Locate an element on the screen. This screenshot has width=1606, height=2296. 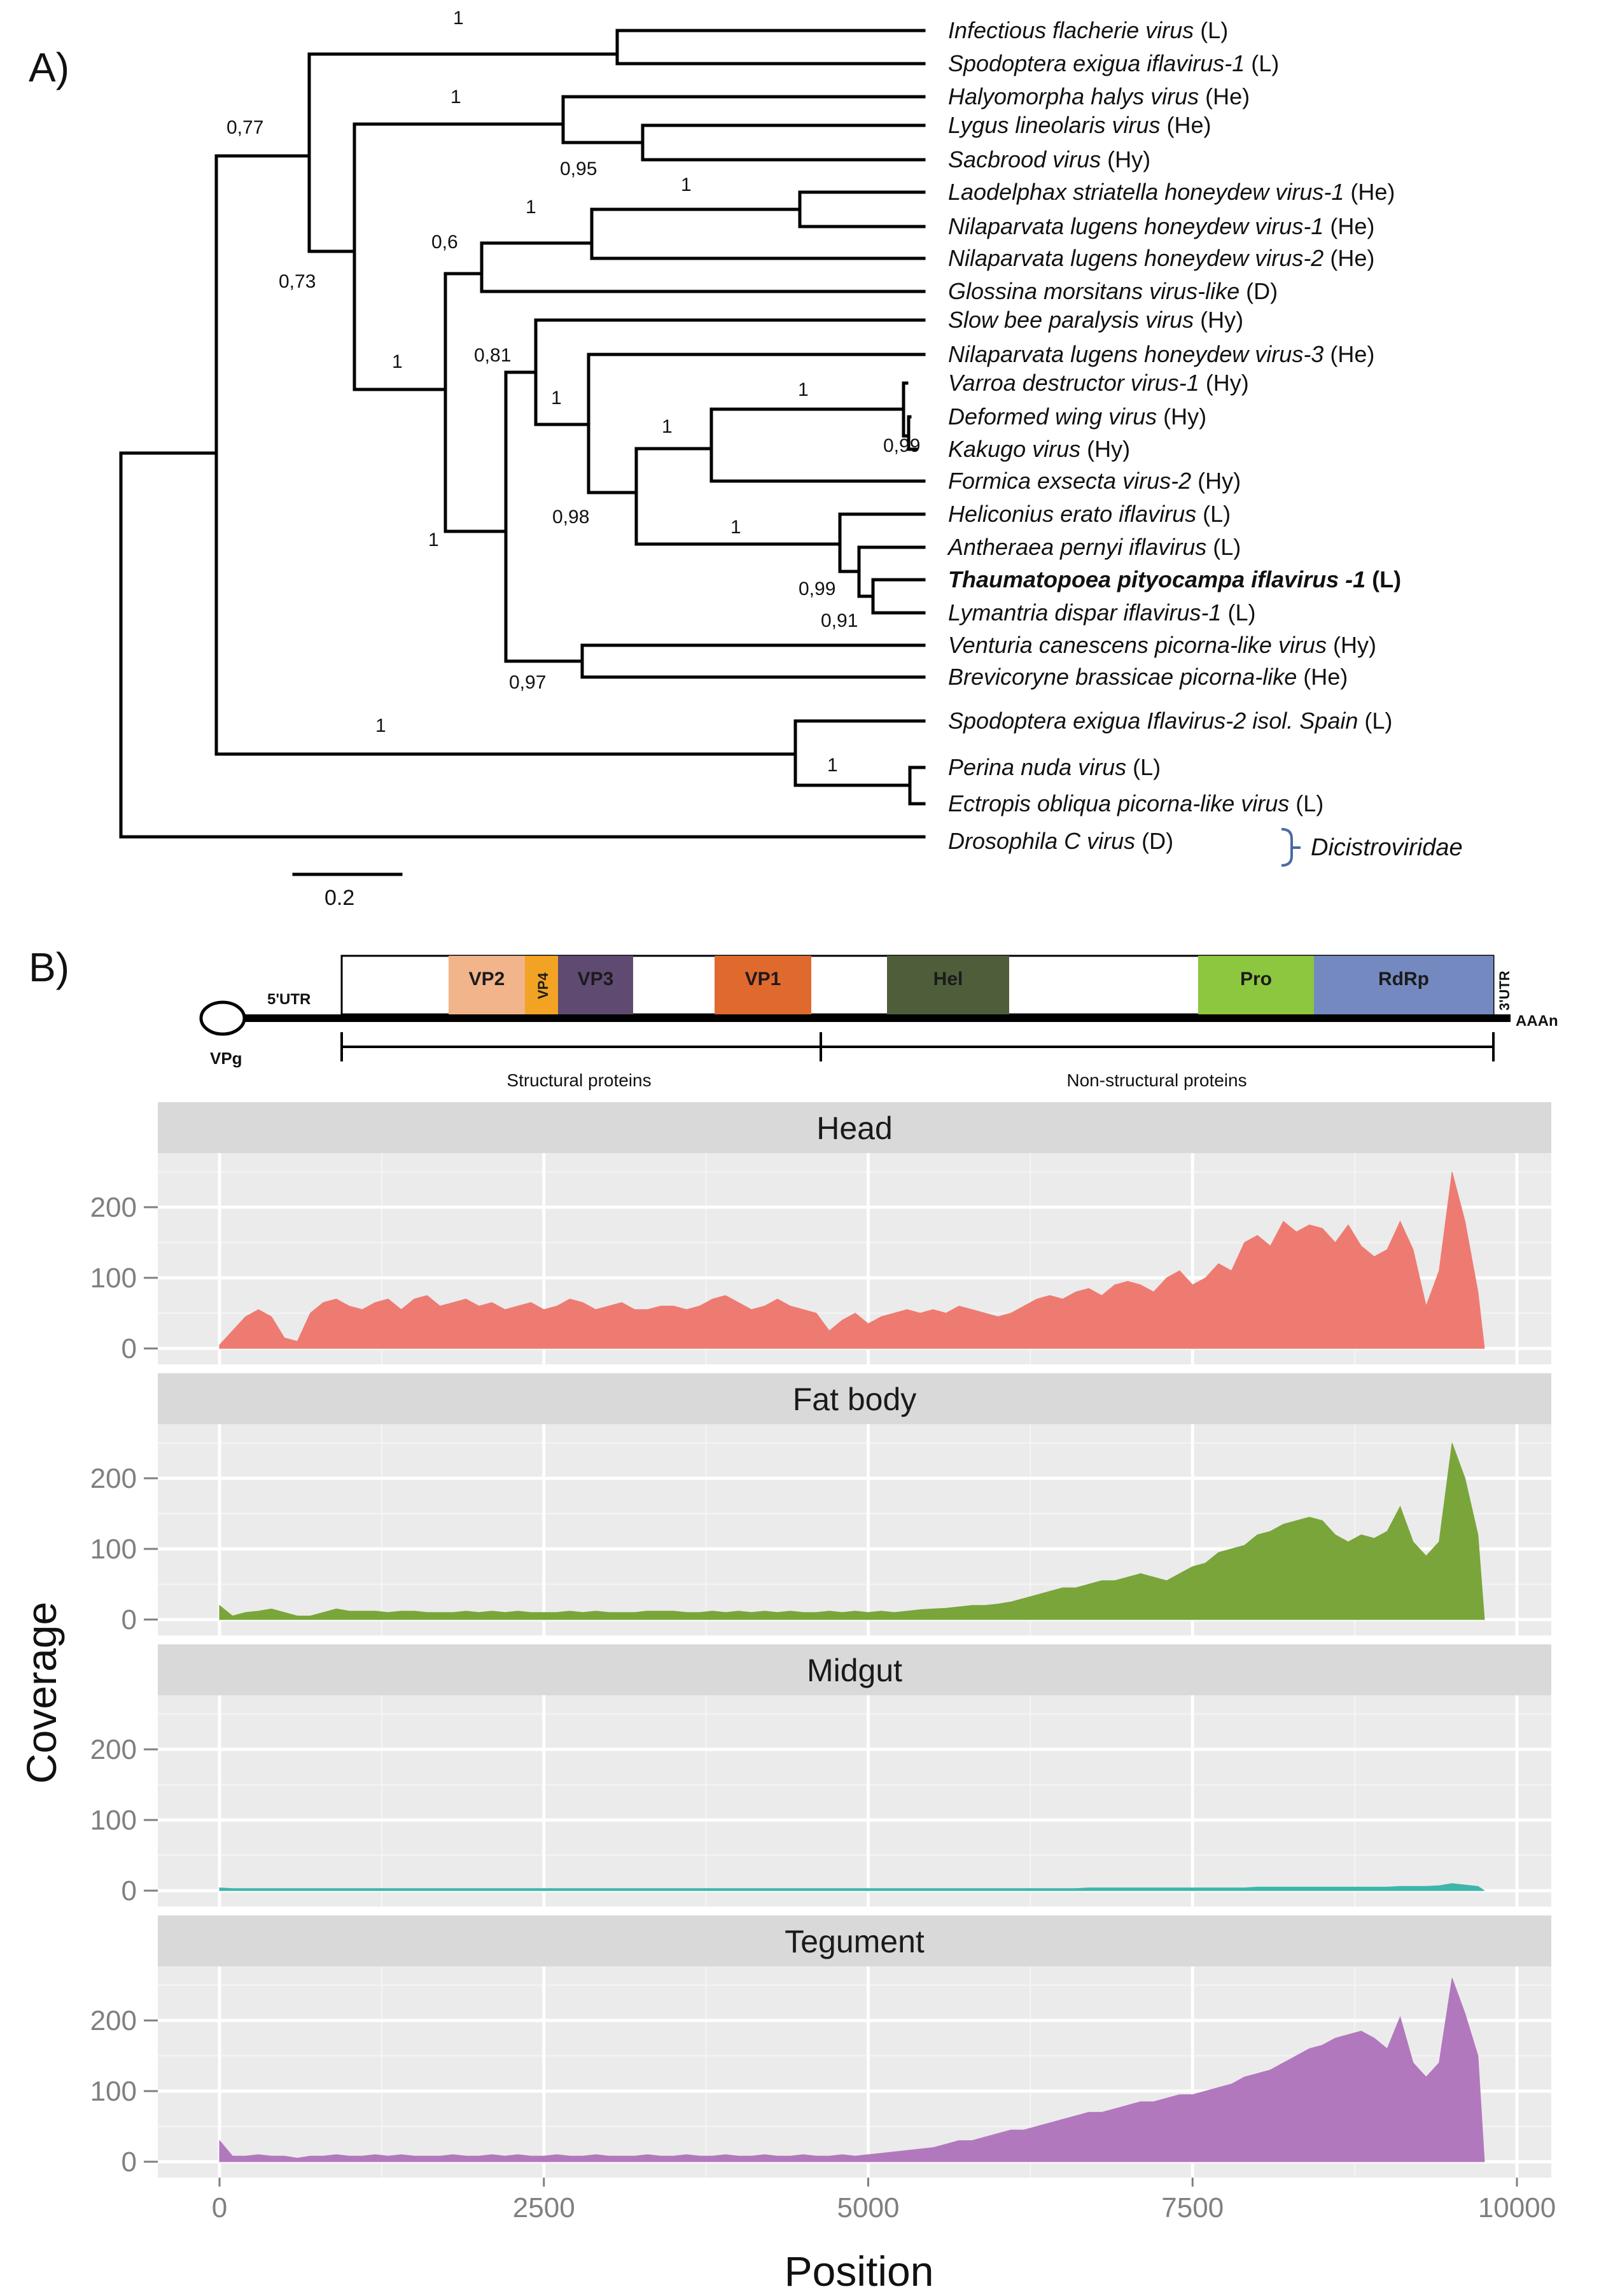
leaf-label: Slow bee paralysis virus (Hy) is located at coordinates (1095, 320).